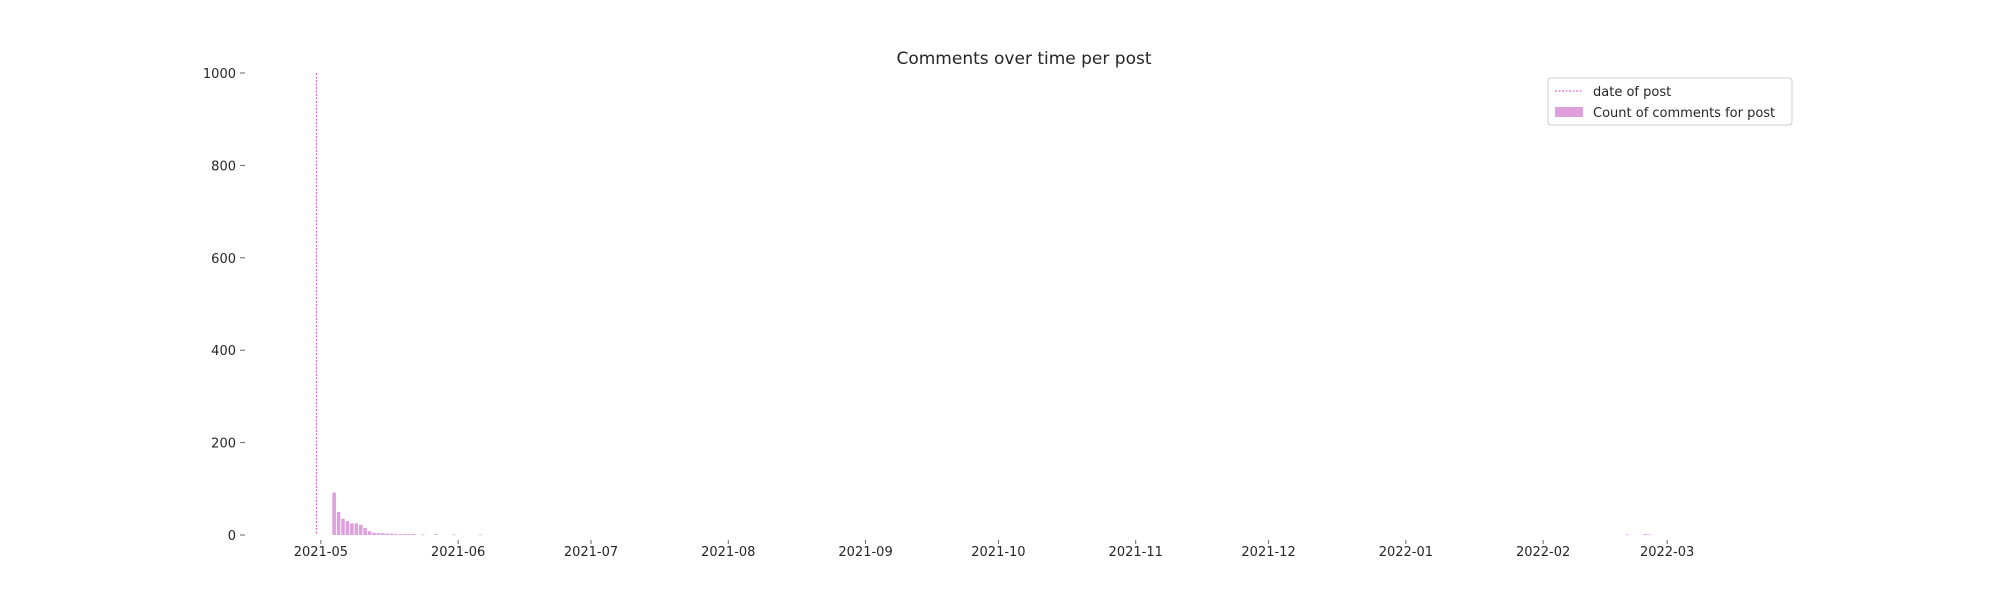  What do you see at coordinates (1569, 112) in the screenshot?
I see `legend-swatch-comment-count` at bounding box center [1569, 112].